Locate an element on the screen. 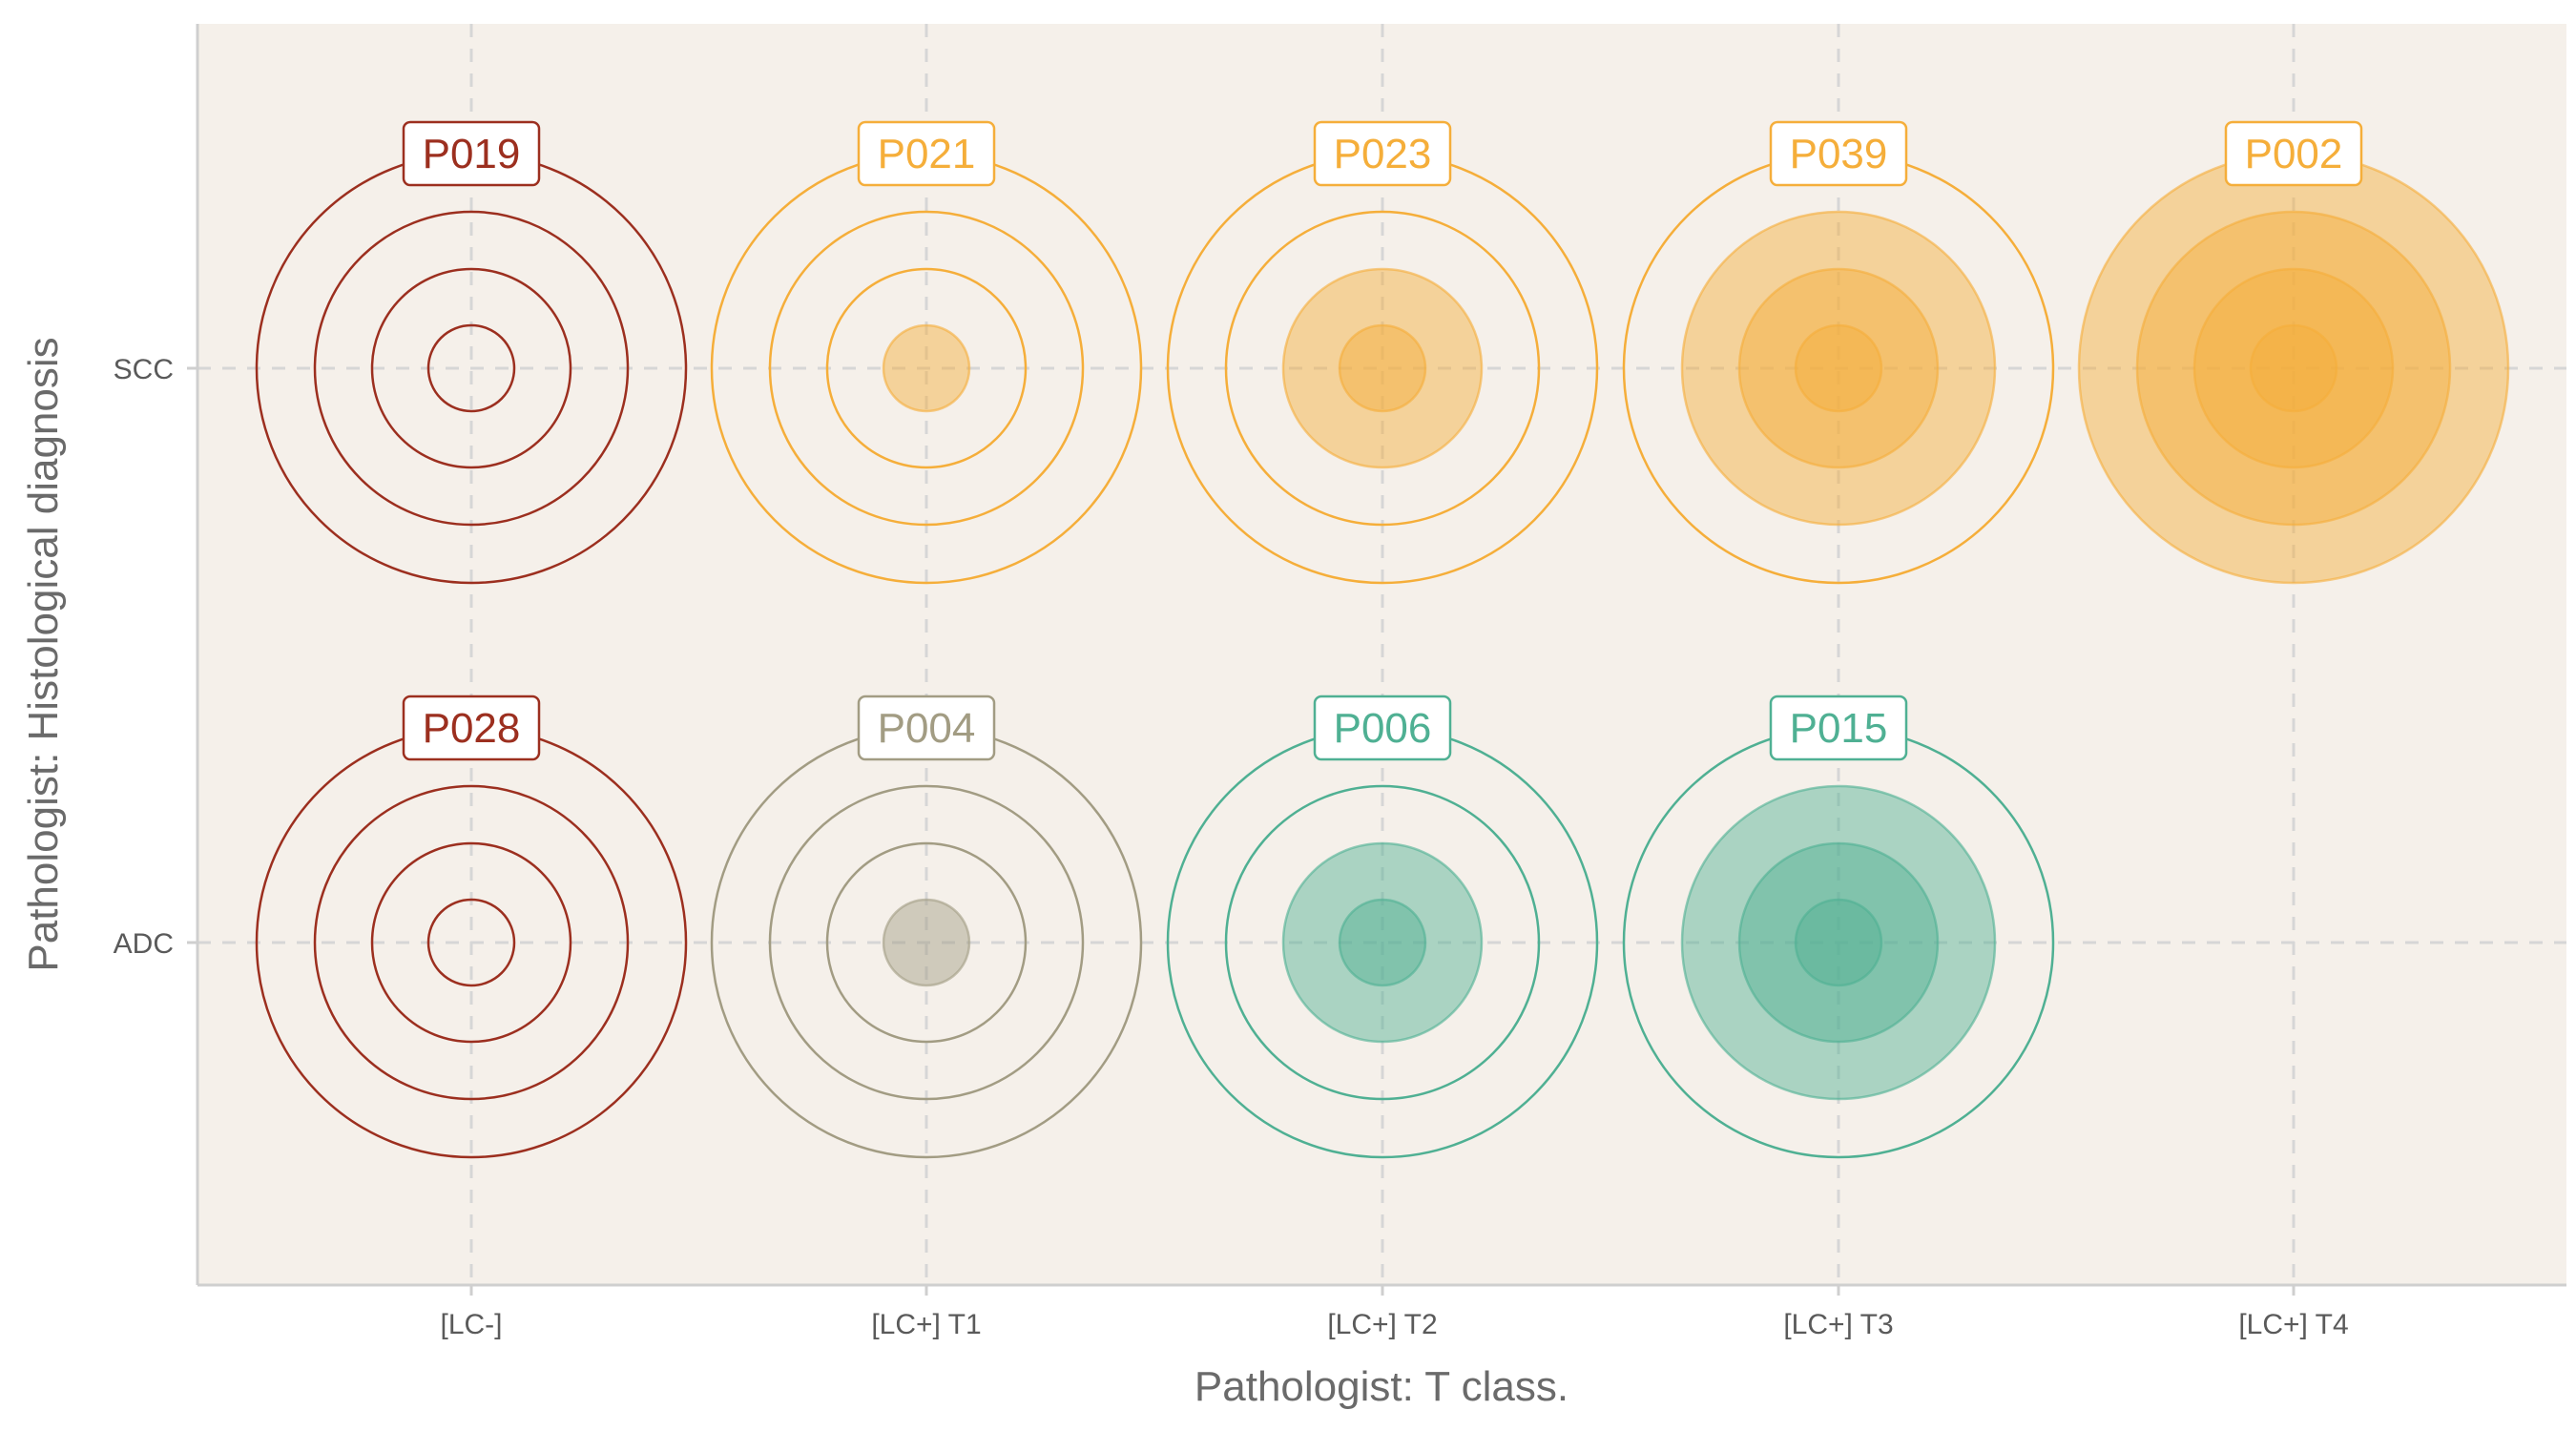 This screenshot has height=1431, width=2576. target-mark-p021 is located at coordinates (926, 369).